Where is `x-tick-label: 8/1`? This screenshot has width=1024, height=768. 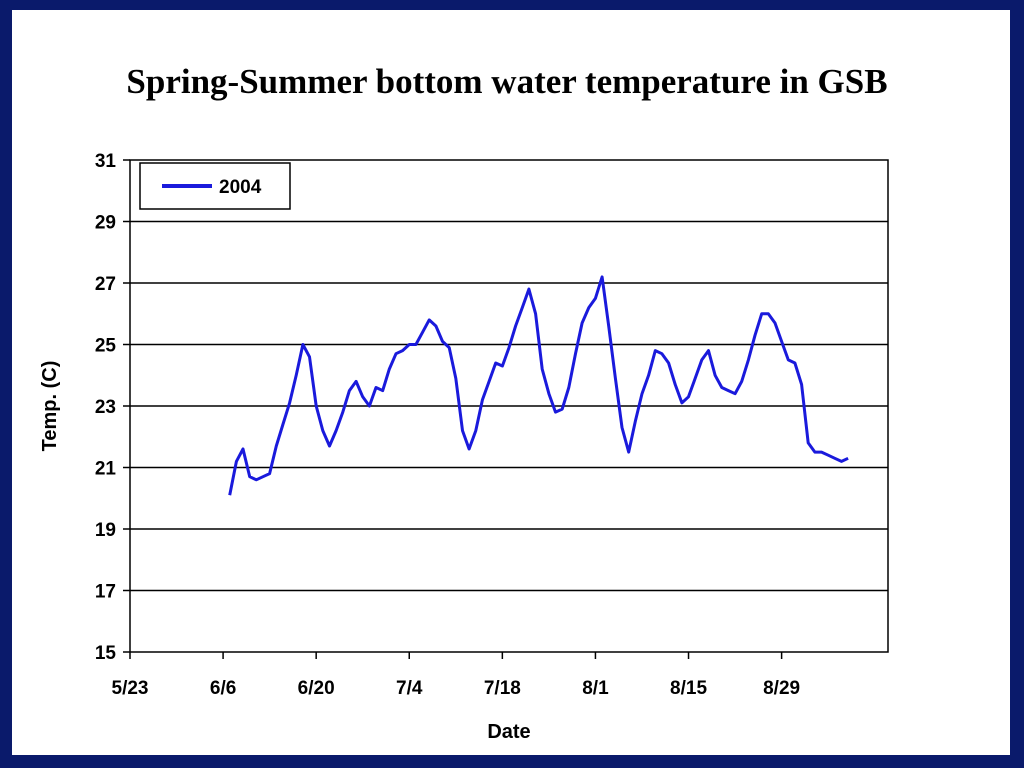
x-tick-label: 8/1 is located at coordinates (595, 688).